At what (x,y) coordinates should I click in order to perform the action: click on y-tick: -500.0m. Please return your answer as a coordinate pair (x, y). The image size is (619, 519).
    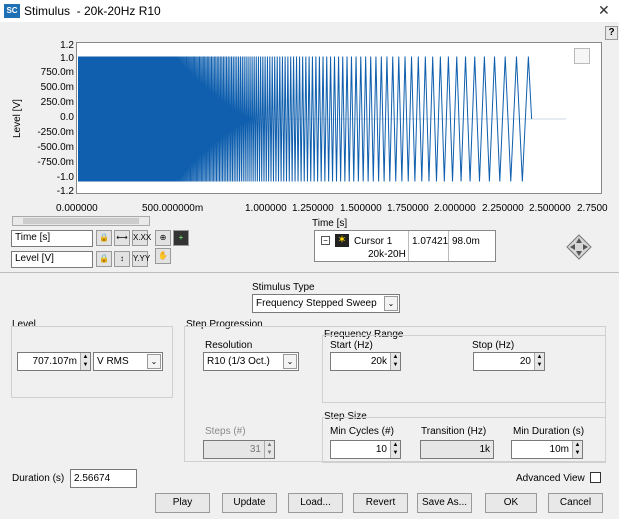
    Looking at the image, I should click on (55, 147).